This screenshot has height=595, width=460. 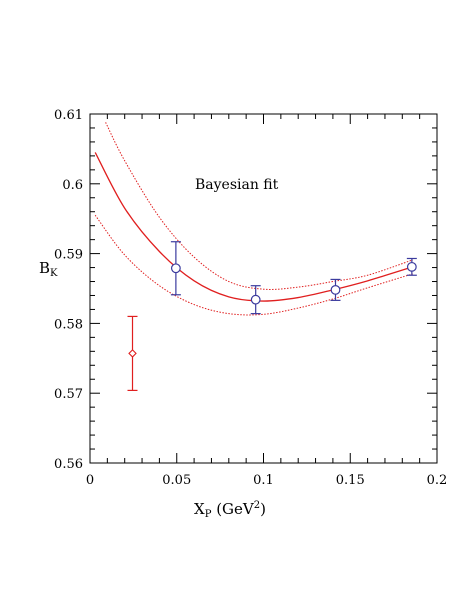 I want to click on x-axis-label-rest: (GeV, so click(x=232, y=509).